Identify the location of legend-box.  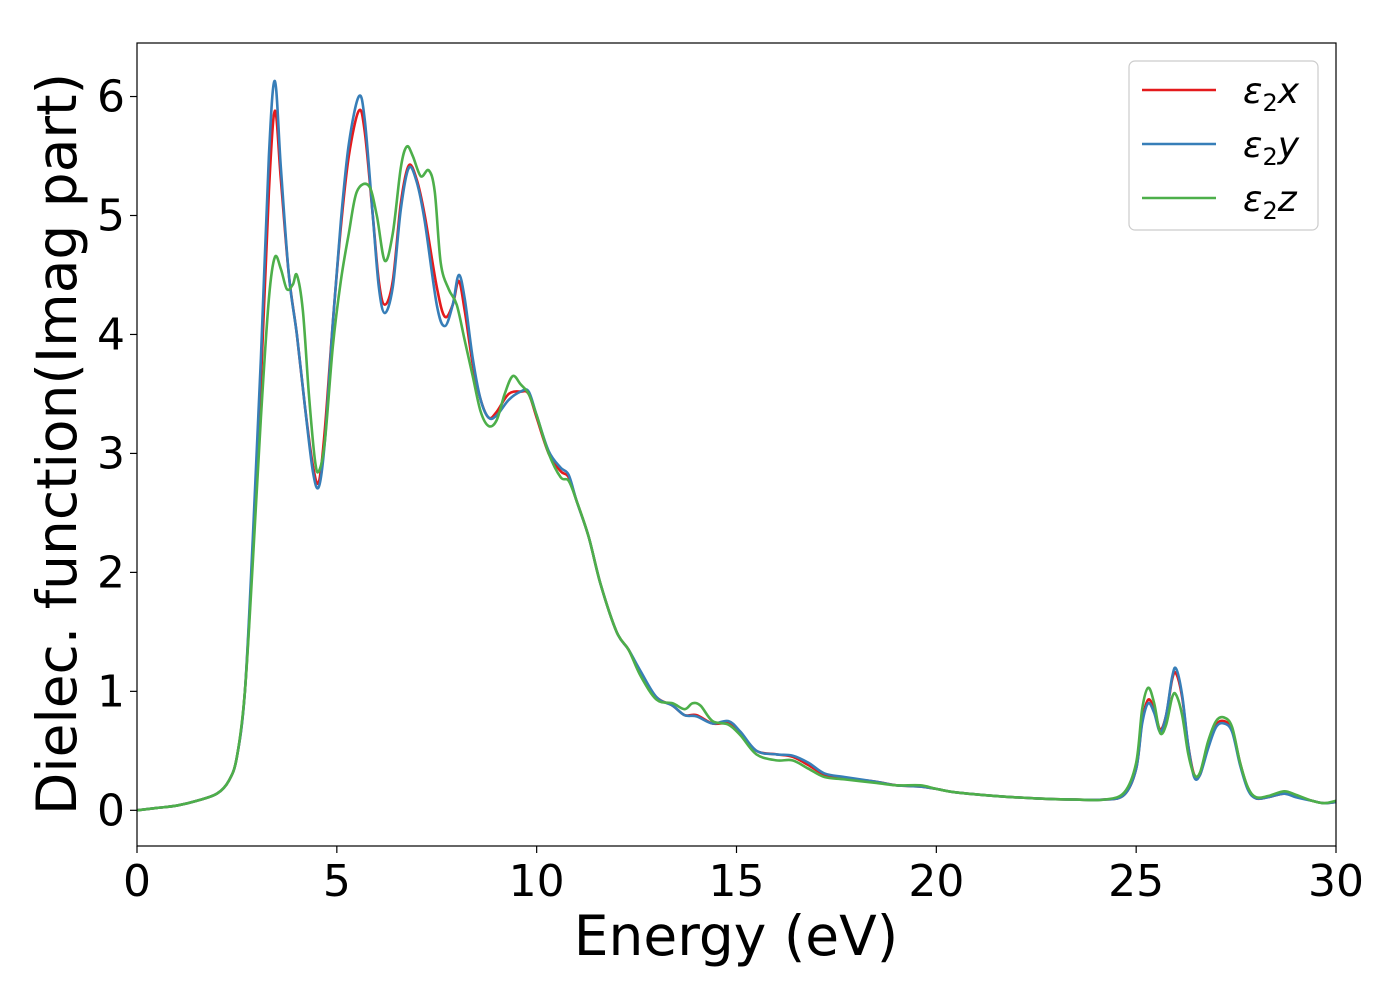
(1223, 145).